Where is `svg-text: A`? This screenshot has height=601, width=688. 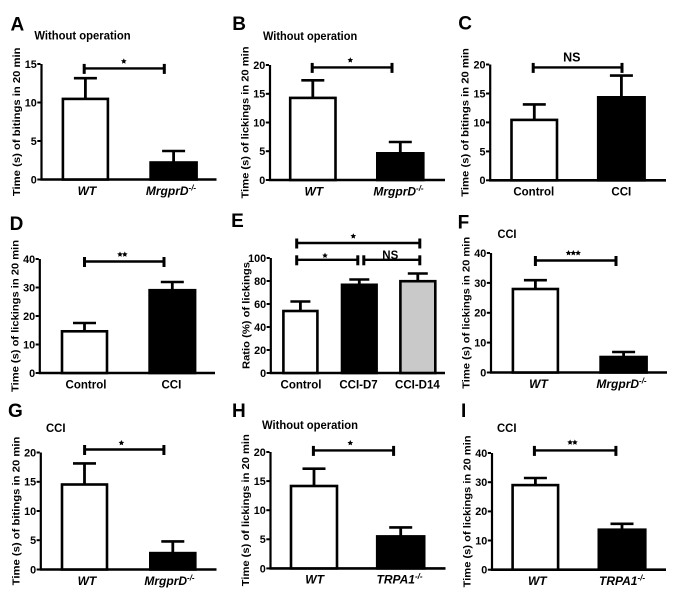
svg-text: A is located at coordinates (18, 25).